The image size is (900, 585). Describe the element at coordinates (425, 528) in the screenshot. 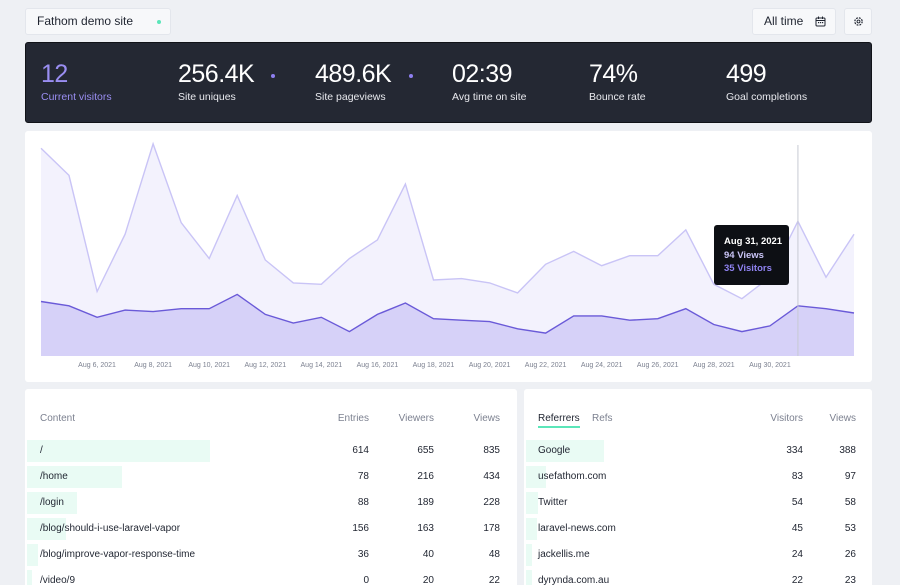

I see `cell-viewers: 163` at that location.